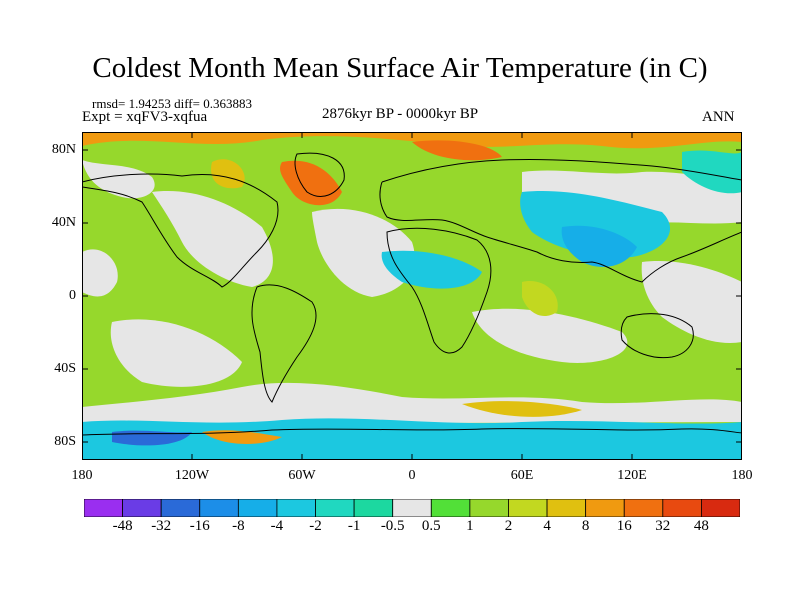 This screenshot has width=800, height=600. What do you see at coordinates (302, 475) in the screenshot?
I see `lon-label-60w: 60W` at bounding box center [302, 475].